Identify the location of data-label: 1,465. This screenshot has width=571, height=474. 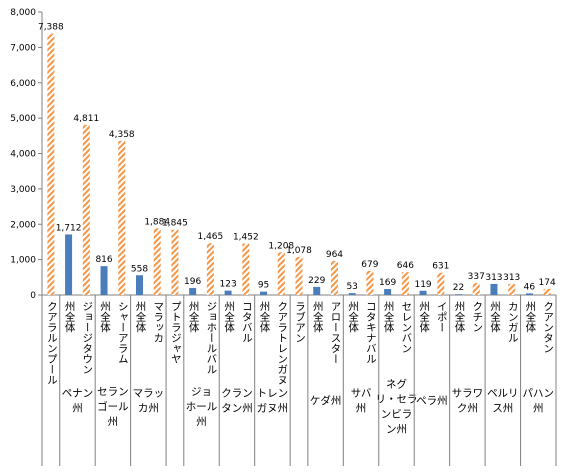
(210, 237).